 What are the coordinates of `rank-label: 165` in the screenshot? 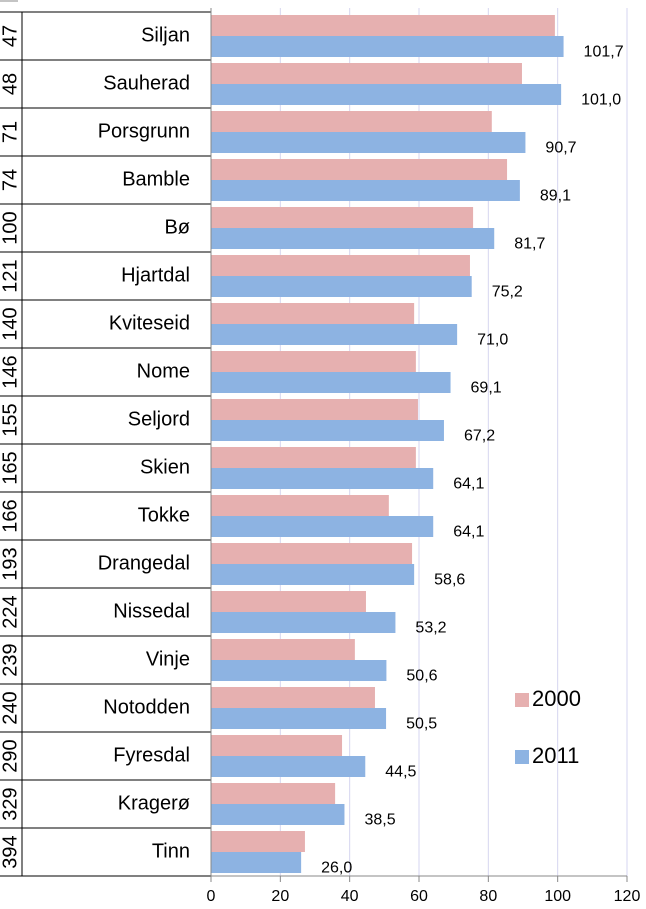 It's located at (10, 467).